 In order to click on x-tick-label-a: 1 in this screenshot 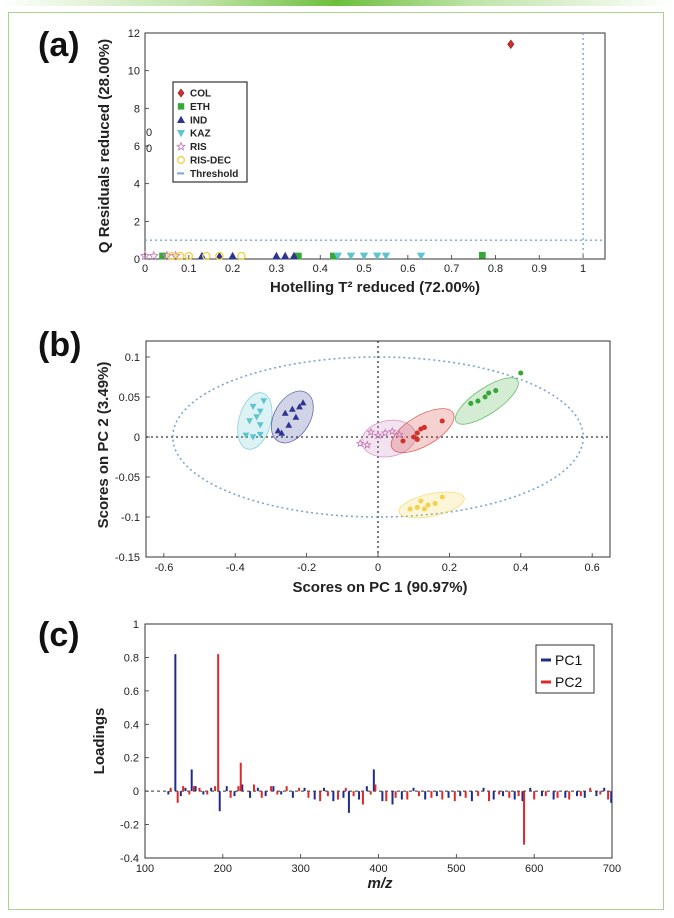, I will do `click(583, 269)`.